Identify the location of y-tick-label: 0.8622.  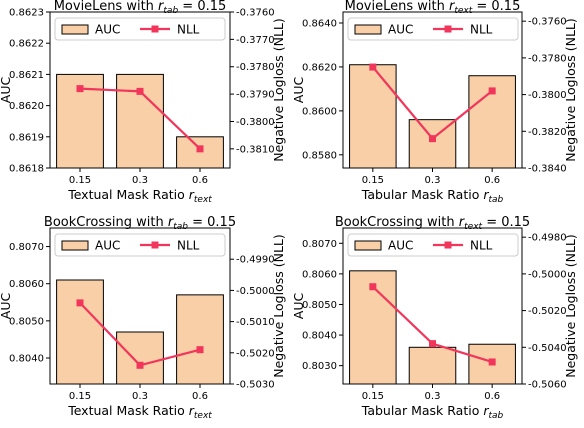
(26, 44).